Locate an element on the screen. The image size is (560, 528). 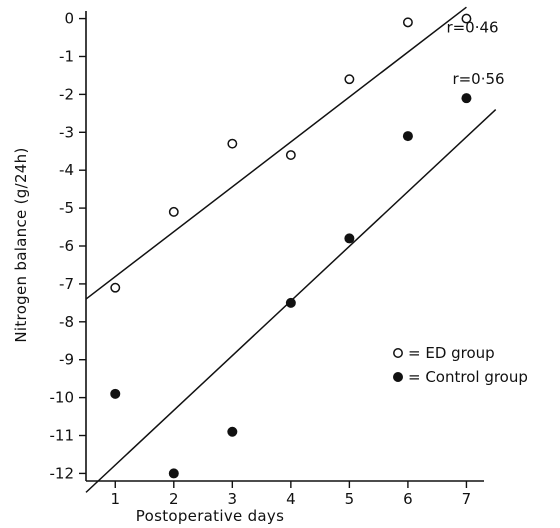
y-tick-label: -11 is located at coordinates (62, 436).